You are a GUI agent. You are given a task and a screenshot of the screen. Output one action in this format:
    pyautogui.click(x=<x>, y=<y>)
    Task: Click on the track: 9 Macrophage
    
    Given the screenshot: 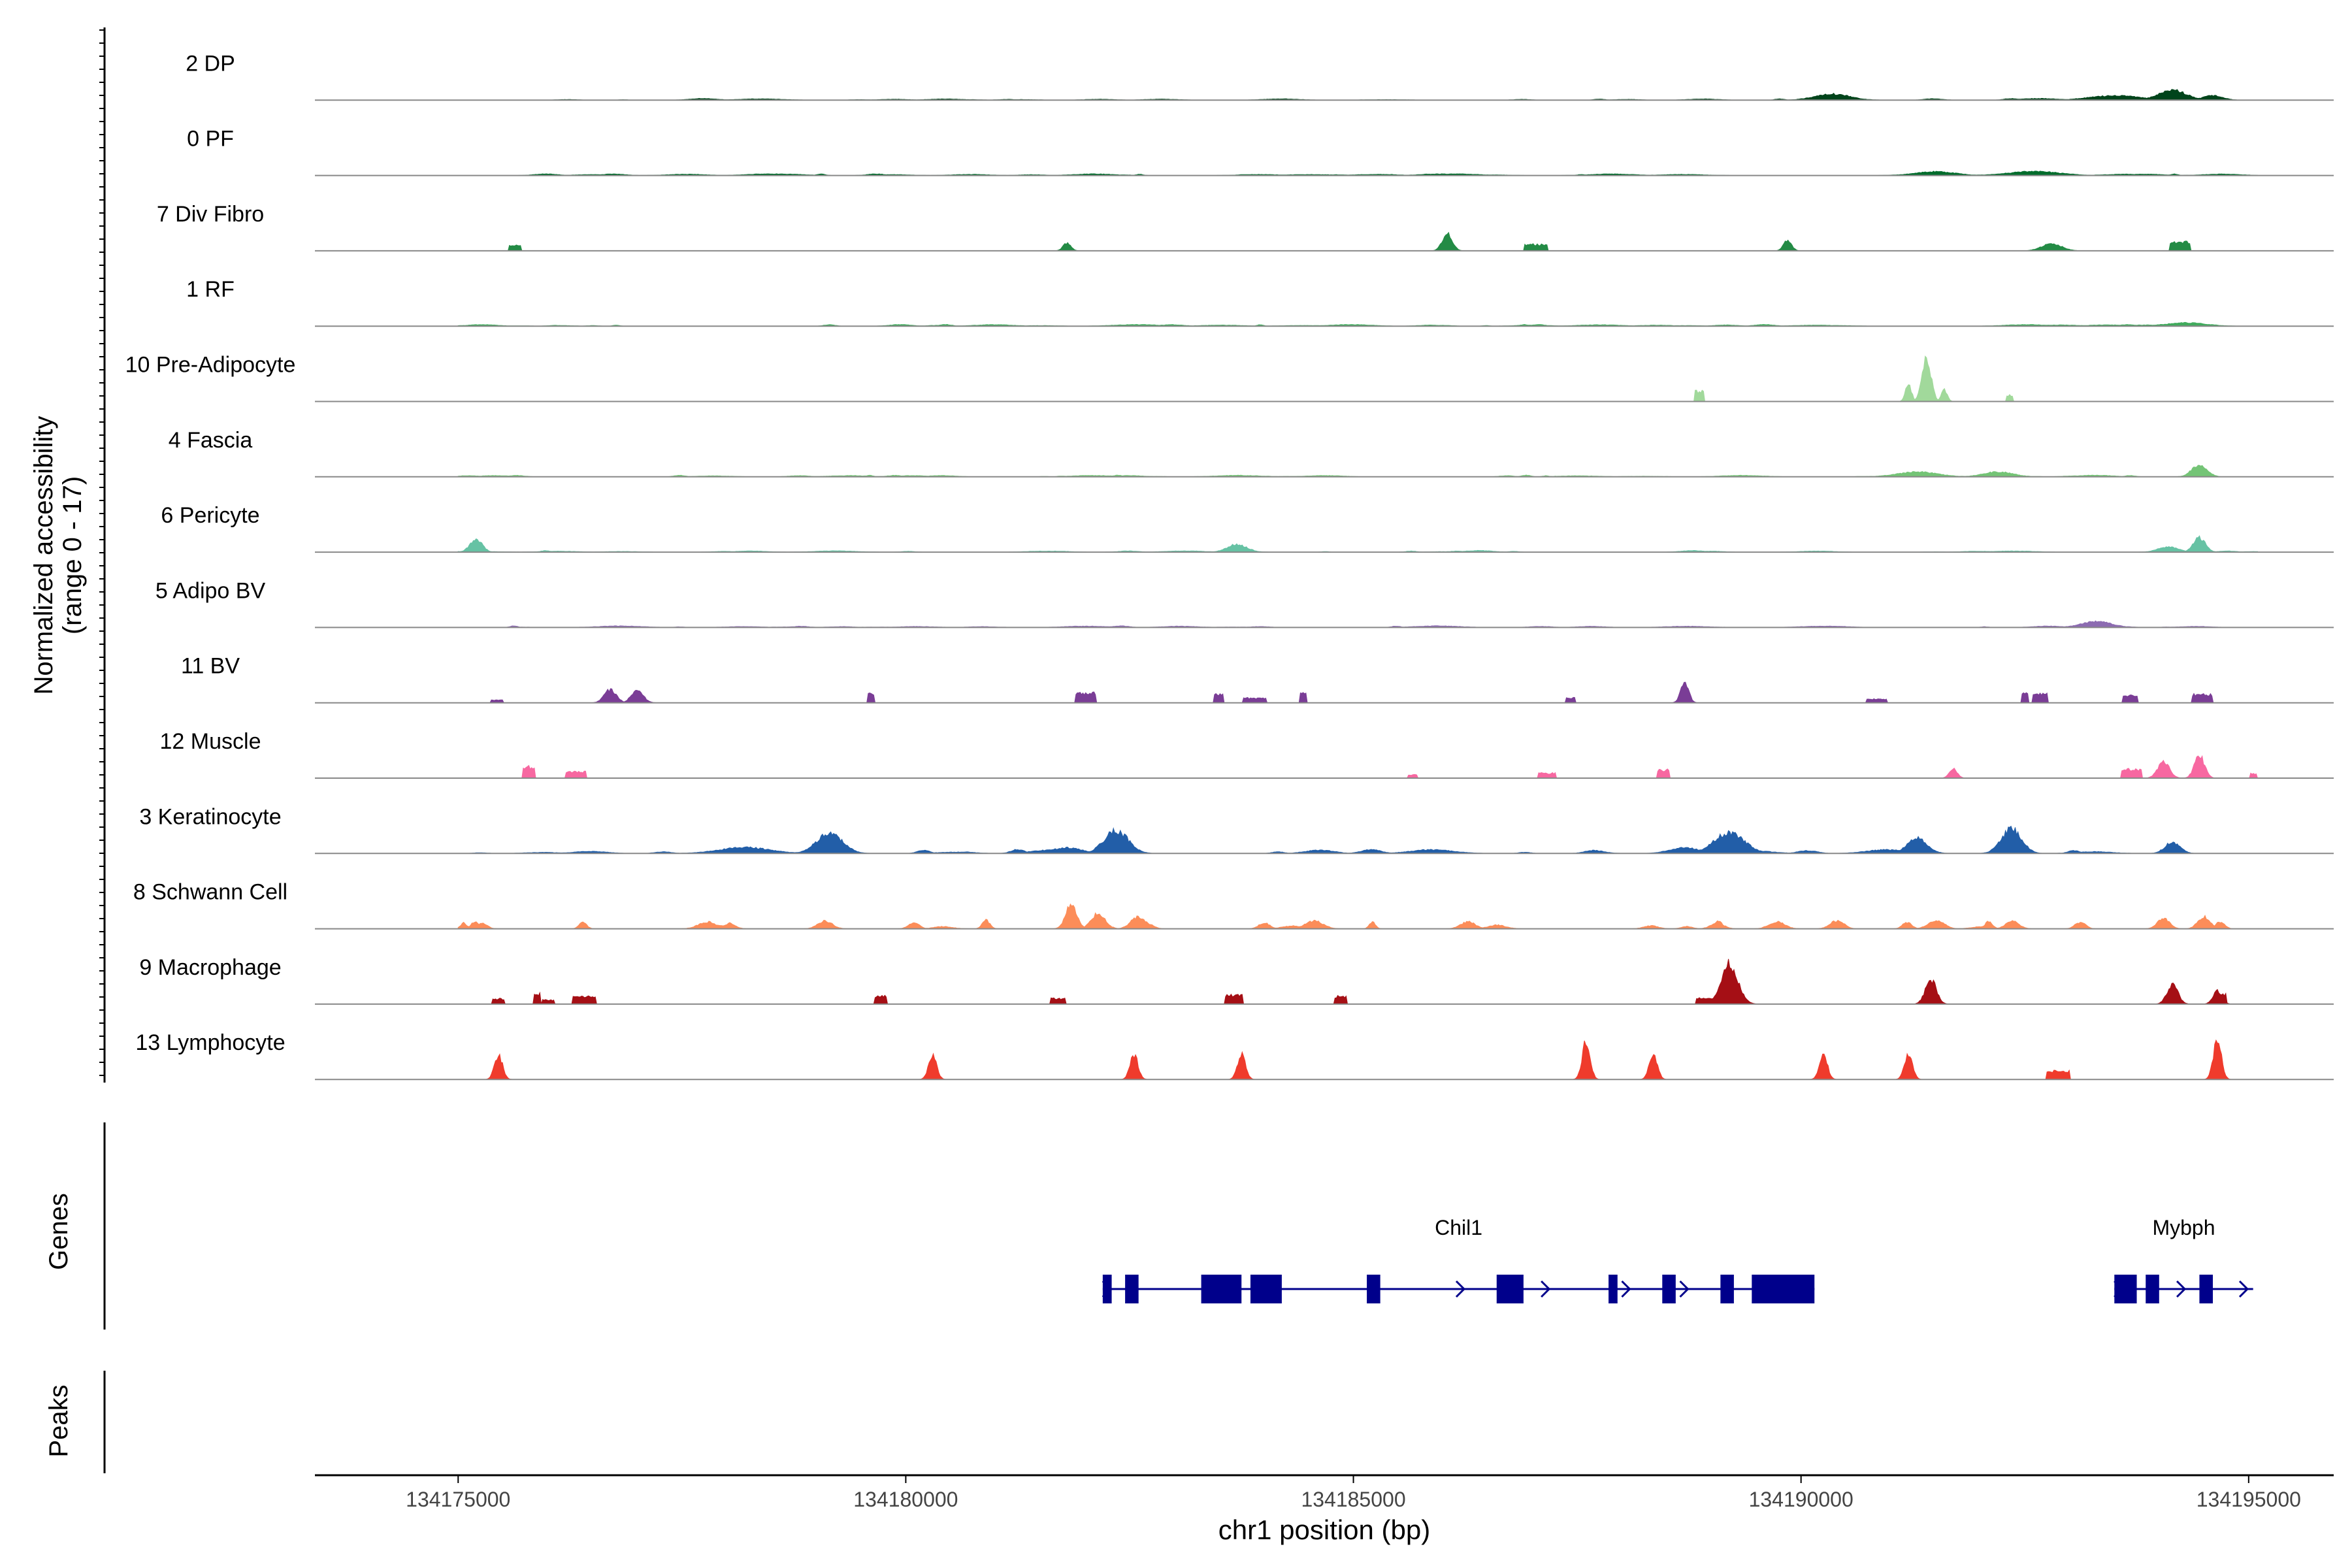 What is the action you would take?
    pyautogui.click(x=1236, y=980)
    